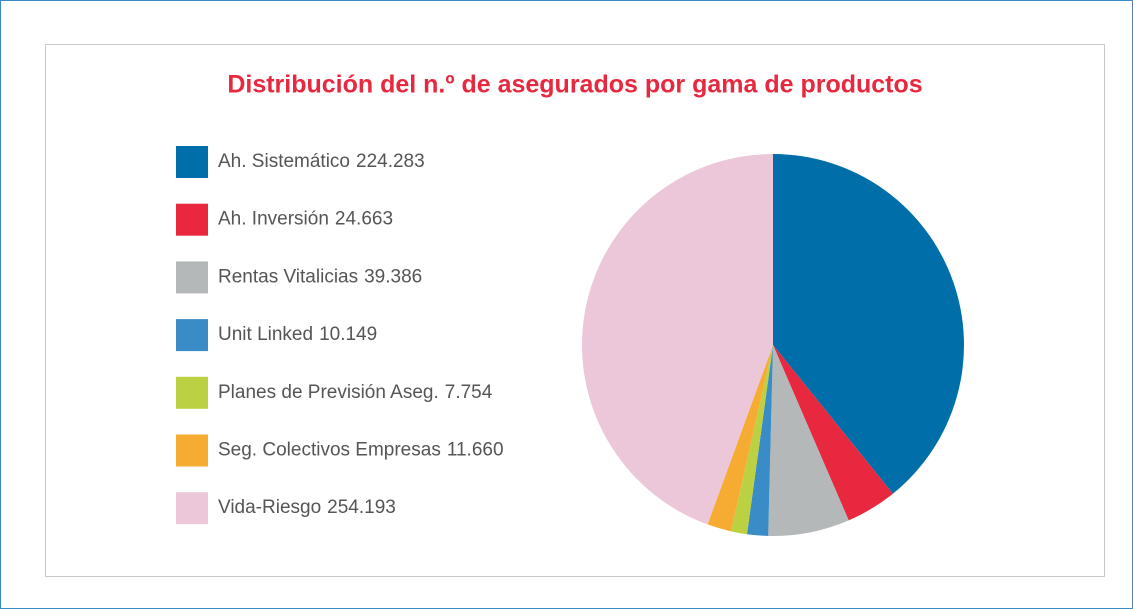 This screenshot has width=1133, height=609. I want to click on legend-category: Ah. Inversión, so click(273, 219).